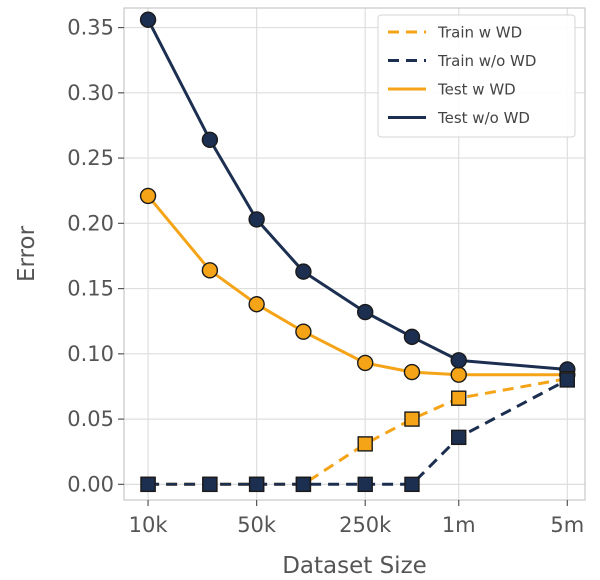 This screenshot has width=600, height=580. Describe the element at coordinates (479, 33) in the screenshot. I see `legend-label: Train w WD` at that location.